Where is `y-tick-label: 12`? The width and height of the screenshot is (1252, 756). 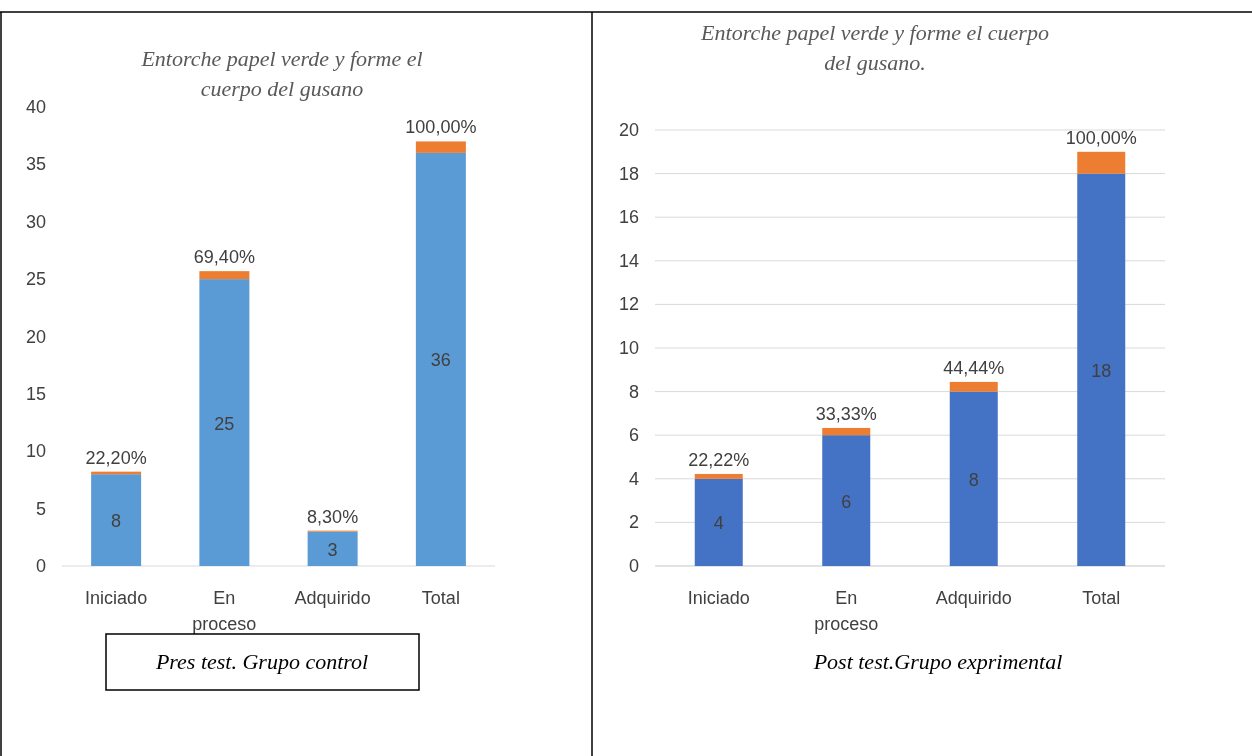 y-tick-label: 12 is located at coordinates (628, 304).